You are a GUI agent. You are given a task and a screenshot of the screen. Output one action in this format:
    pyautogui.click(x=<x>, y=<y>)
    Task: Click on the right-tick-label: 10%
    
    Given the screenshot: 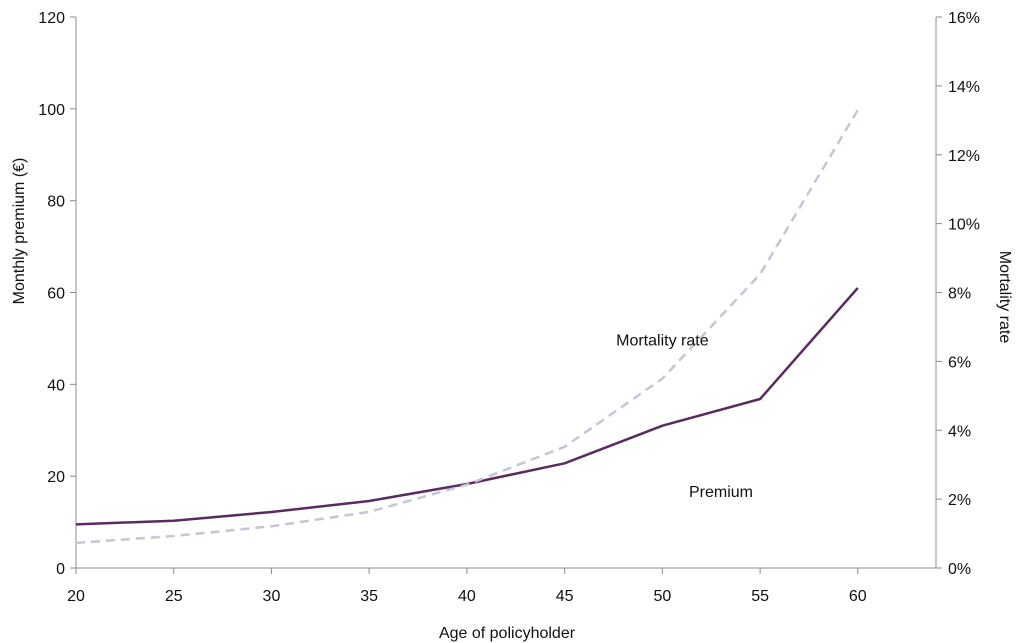 What is the action you would take?
    pyautogui.click(x=964, y=225)
    